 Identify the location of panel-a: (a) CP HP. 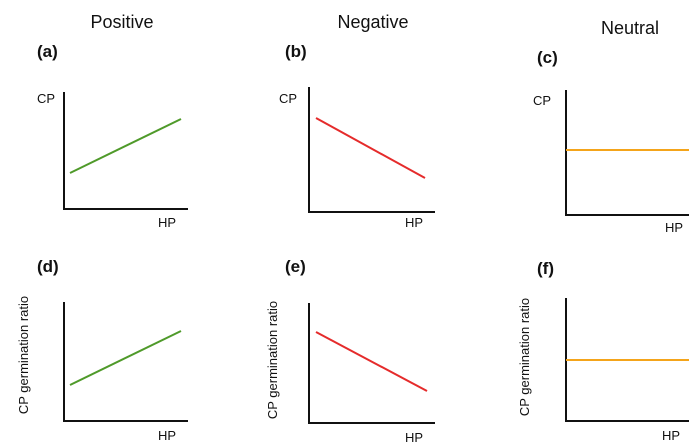
(112, 136).